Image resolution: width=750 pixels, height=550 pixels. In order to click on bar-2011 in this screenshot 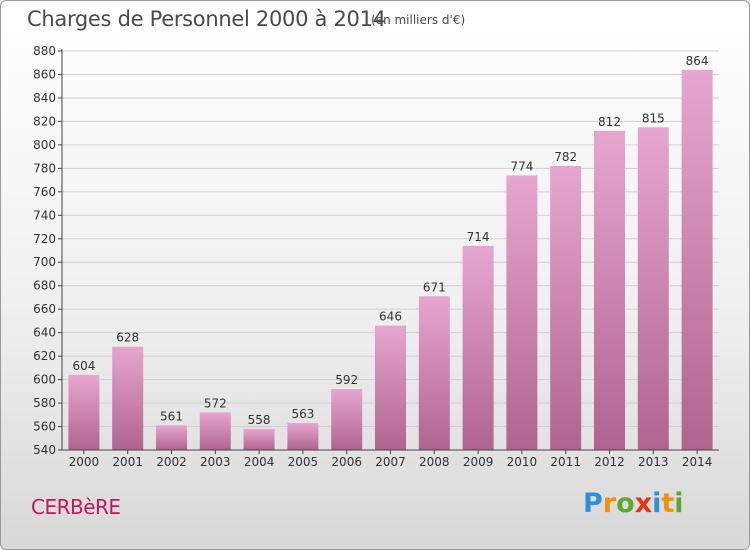, I will do `click(566, 308)`.